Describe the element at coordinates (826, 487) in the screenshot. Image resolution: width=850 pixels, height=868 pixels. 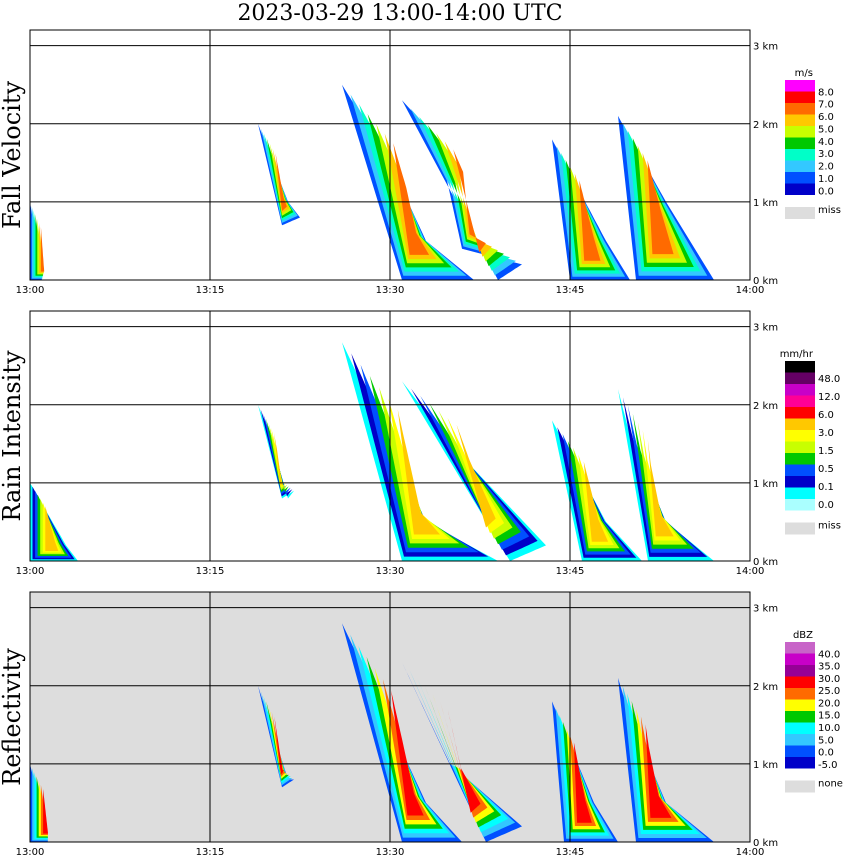
I see `colorbar-label: 0.1` at that location.